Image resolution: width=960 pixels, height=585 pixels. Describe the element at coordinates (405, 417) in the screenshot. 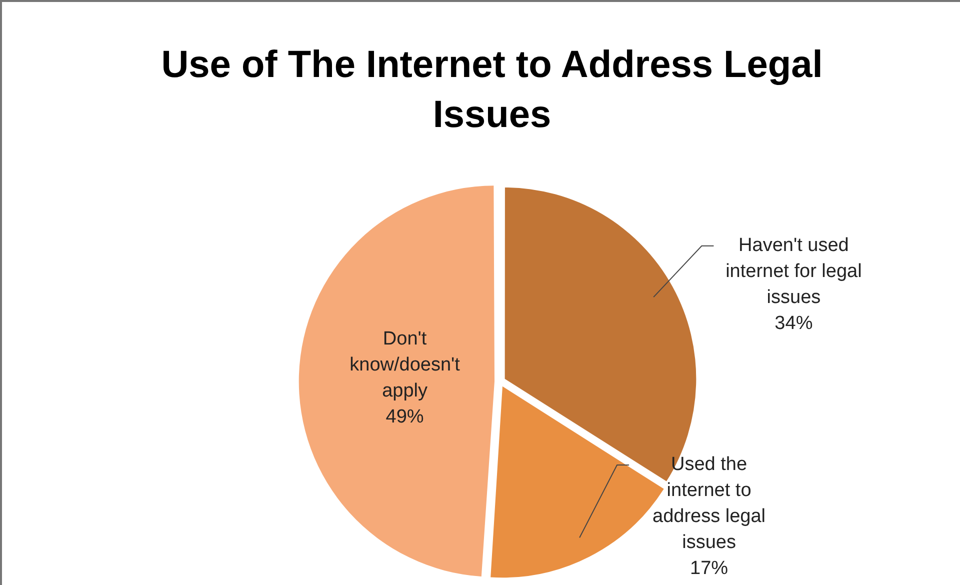

I see `data-label: 49%` at that location.